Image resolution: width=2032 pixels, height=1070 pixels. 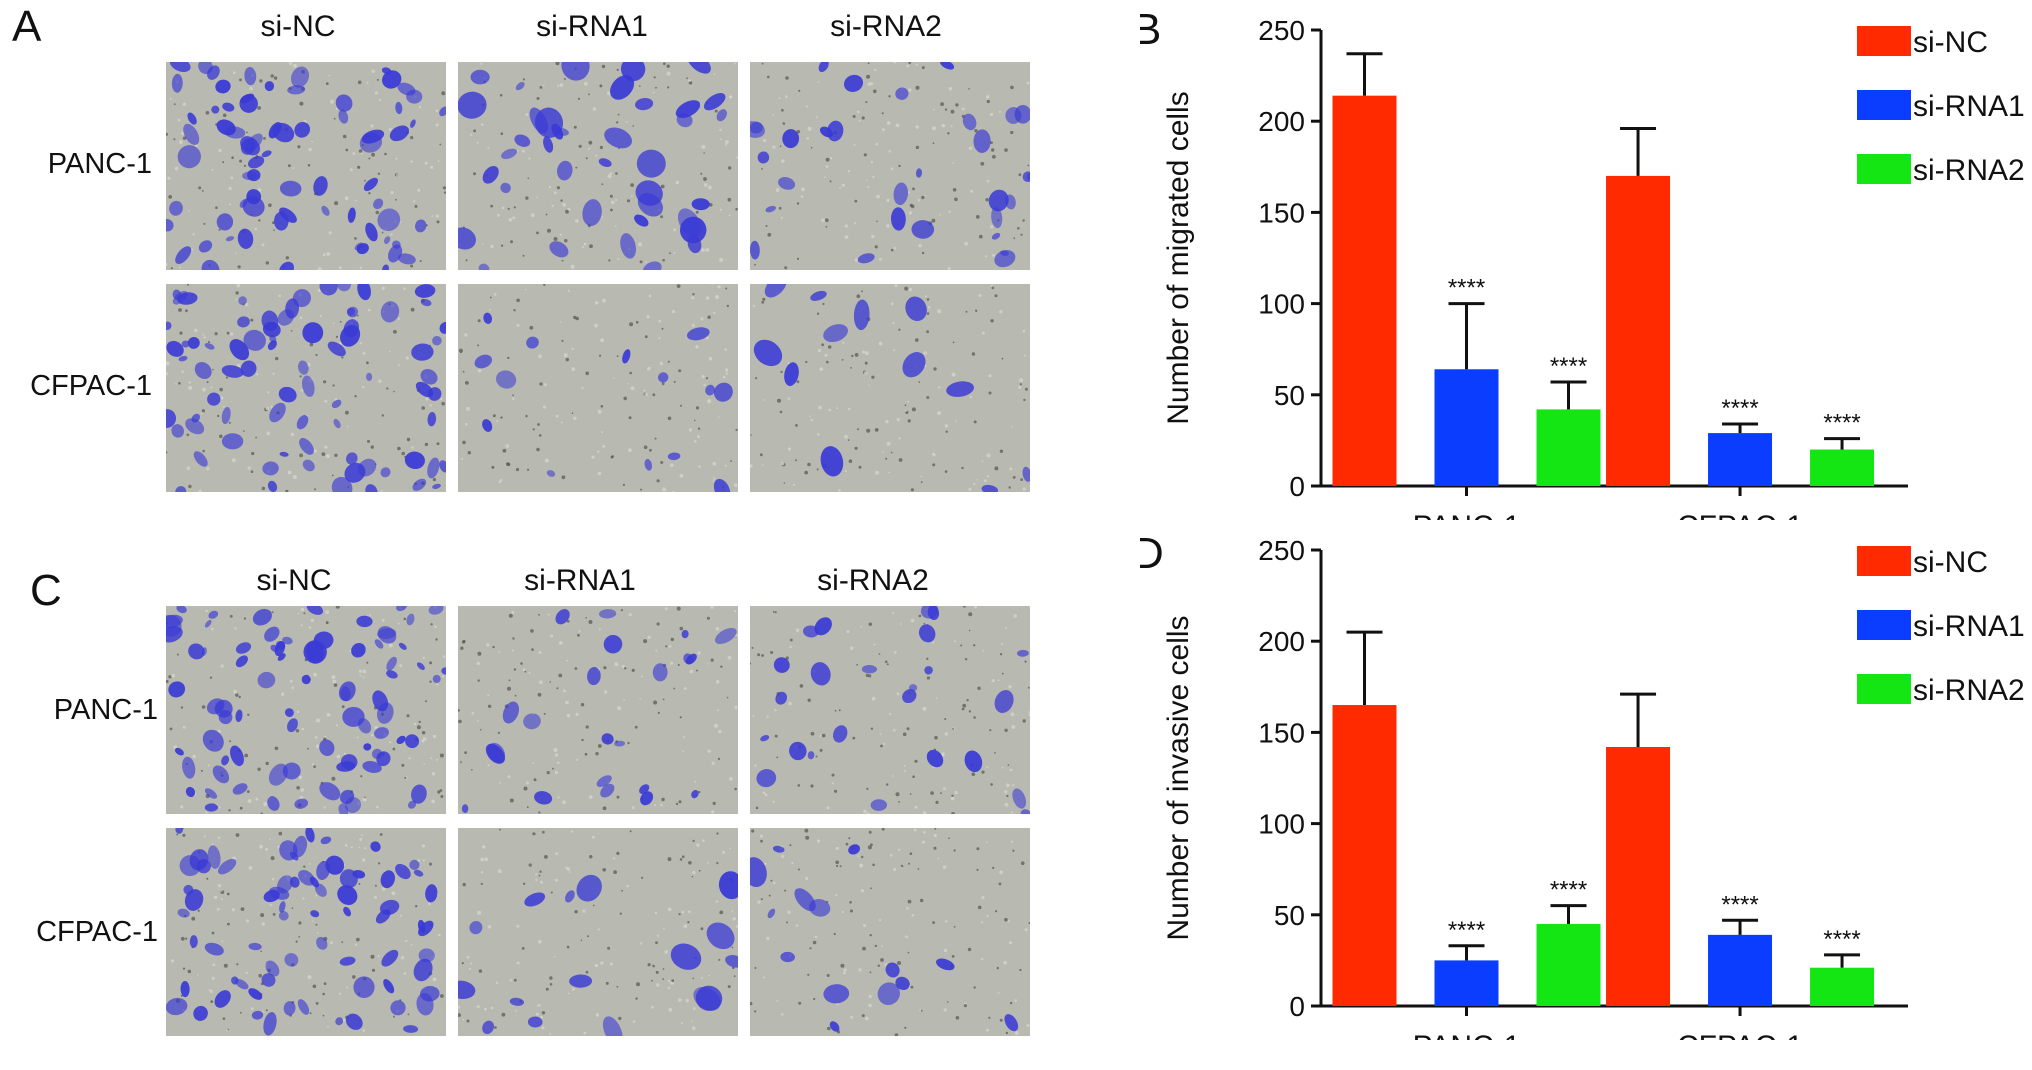 What do you see at coordinates (1281, 732) in the screenshot?
I see `y-tick-label: 150` at bounding box center [1281, 732].